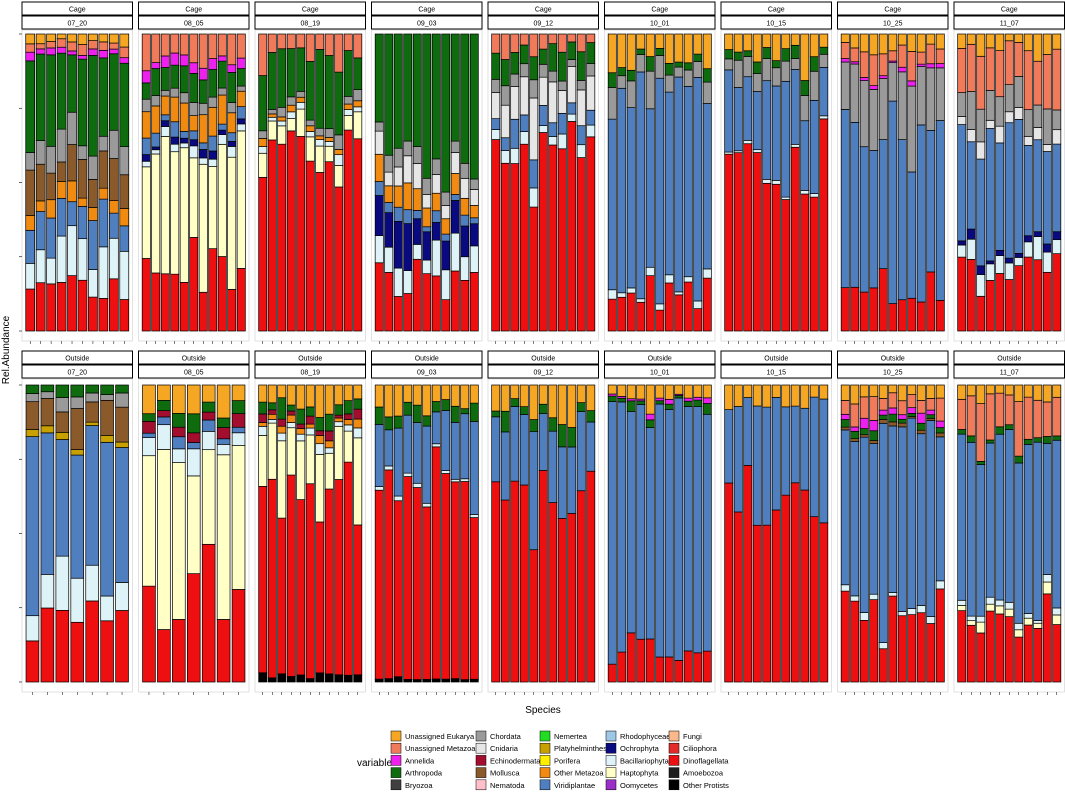 Image resolution: width=1065 pixels, height=793 pixels. I want to click on legend-label: Echinodermata, so click(515, 760).